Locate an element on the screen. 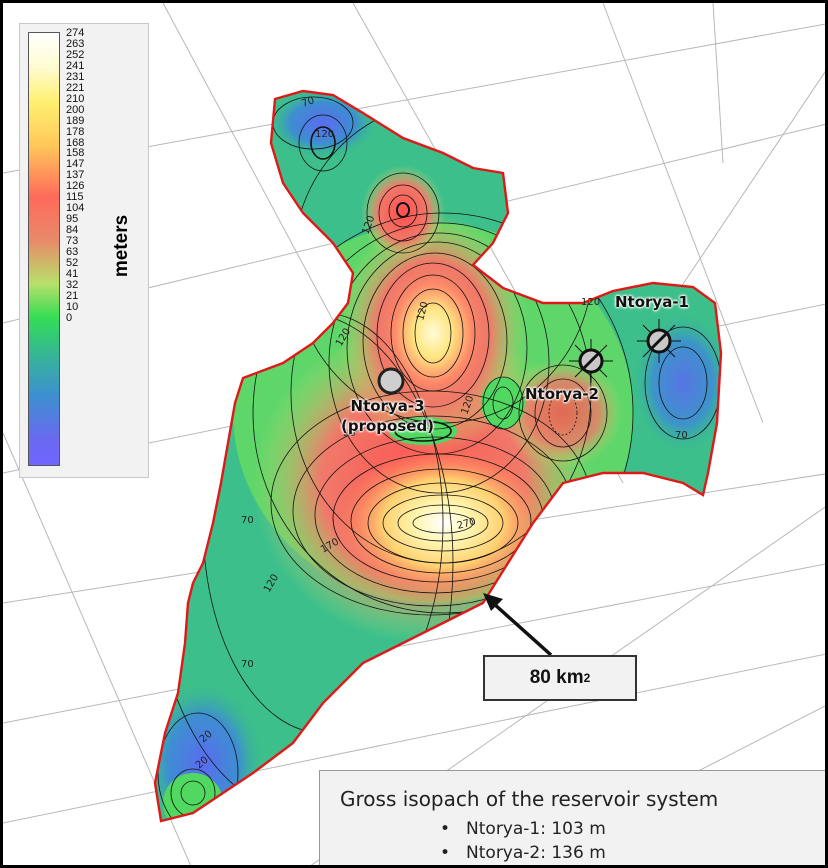 This screenshot has width=828, height=868. well-label-ntorya-1: Ntorya-1 is located at coordinates (652, 302).